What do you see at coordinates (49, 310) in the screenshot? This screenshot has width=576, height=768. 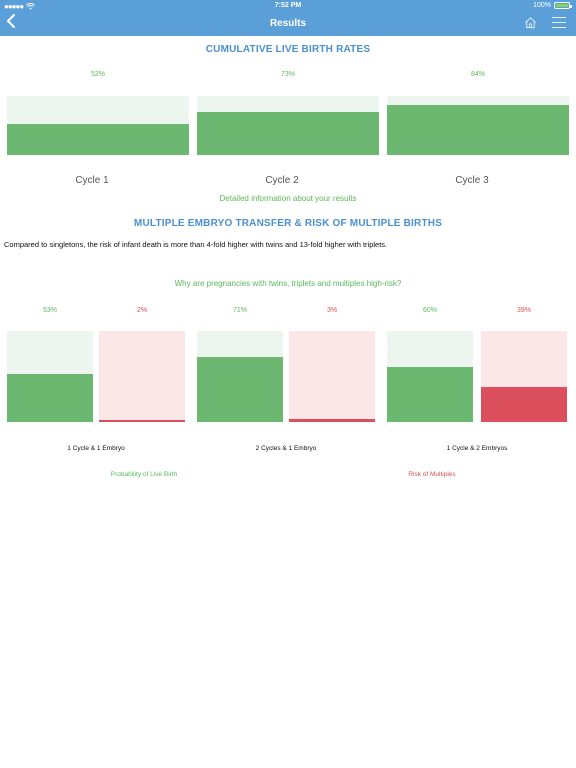 I see `live-percent-1: 53%` at bounding box center [49, 310].